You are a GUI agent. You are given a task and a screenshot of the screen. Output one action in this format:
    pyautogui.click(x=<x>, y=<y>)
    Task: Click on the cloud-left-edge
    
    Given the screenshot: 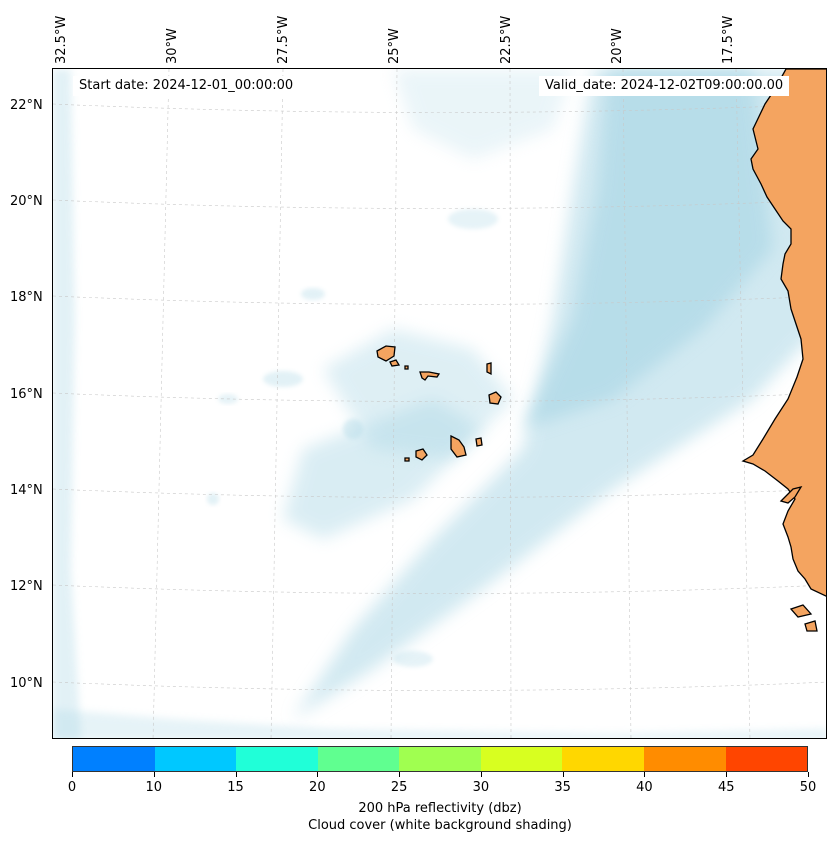 What is the action you would take?
    pyautogui.click(x=67, y=403)
    